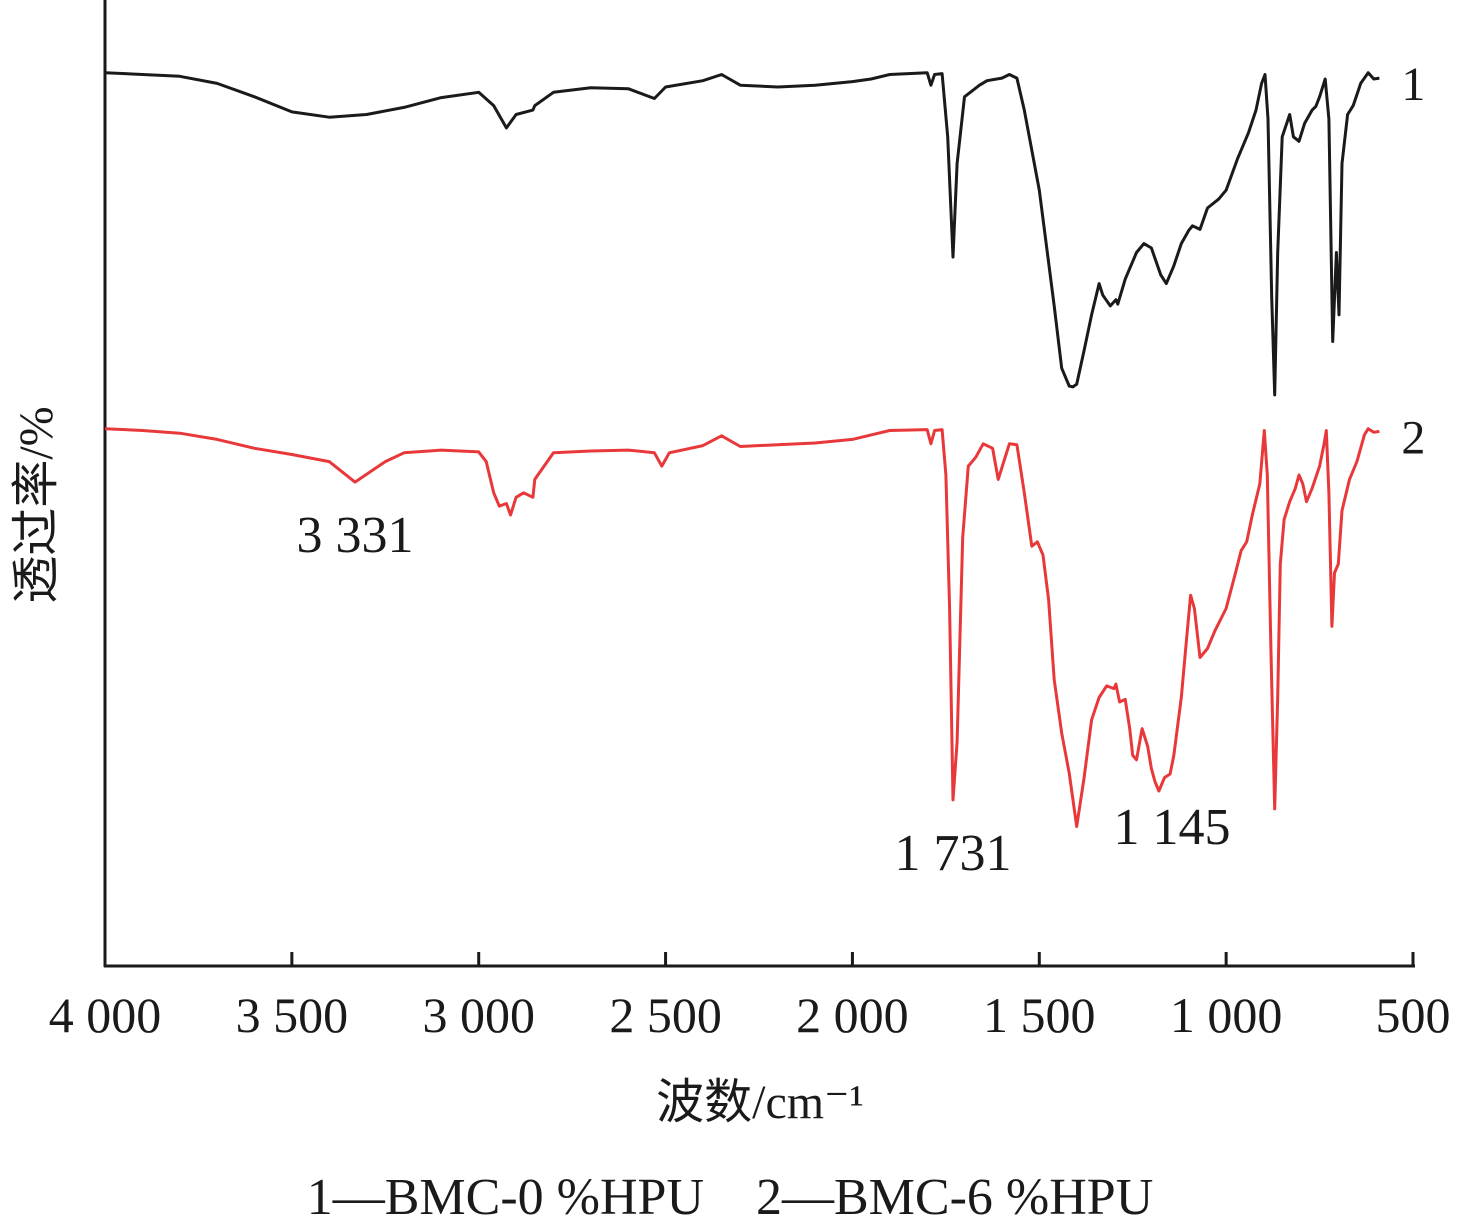 This screenshot has width=1460, height=1227. Describe the element at coordinates (665, 1015) in the screenshot. I see `x-tick-label: 2 500` at that location.